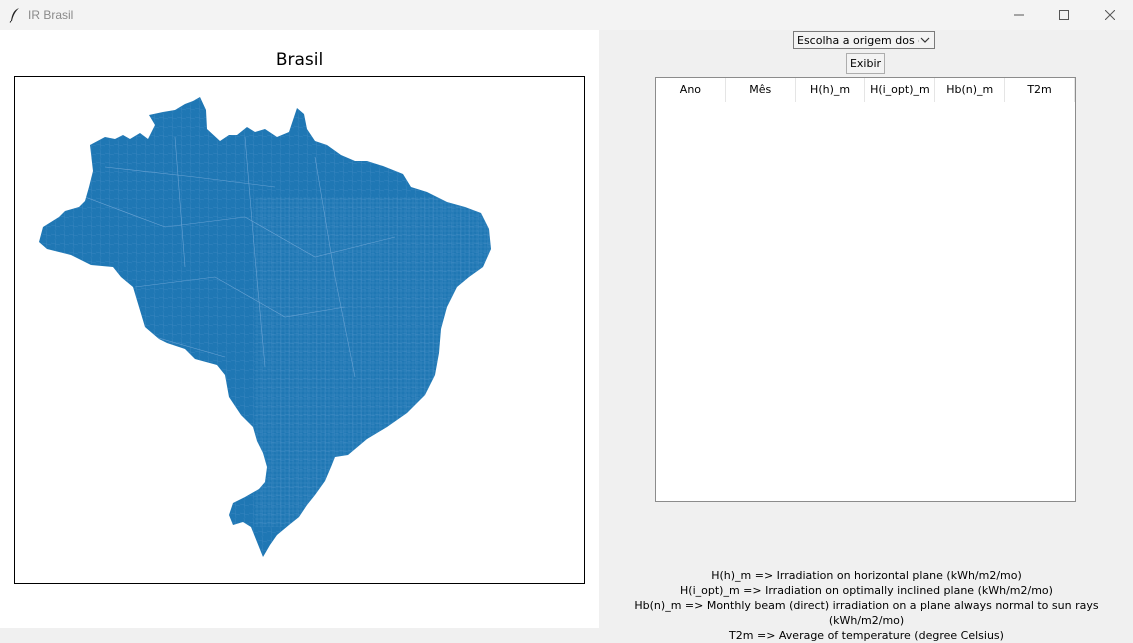 Image resolution: width=1133 pixels, height=643 pixels. I want to click on chevron-down-icon, so click(925, 40).